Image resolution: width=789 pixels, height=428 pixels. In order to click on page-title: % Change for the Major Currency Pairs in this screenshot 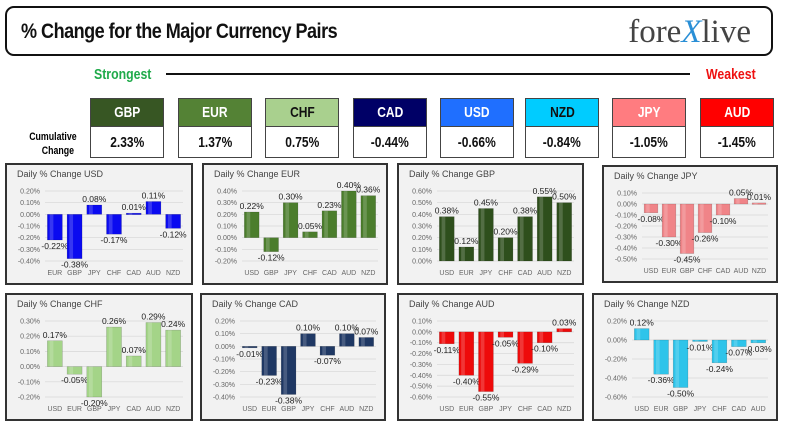, I will do `click(179, 31)`.